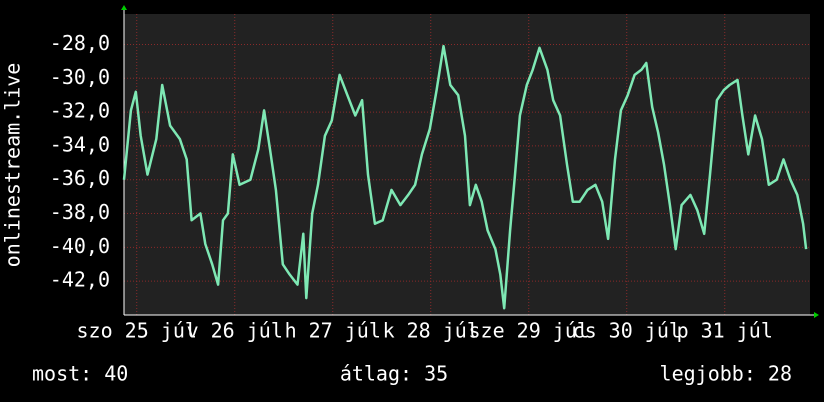 The height and width of the screenshot is (402, 824). Describe the element at coordinates (725, 331) in the screenshot. I see `x-tick-label: p 31 júl` at that location.